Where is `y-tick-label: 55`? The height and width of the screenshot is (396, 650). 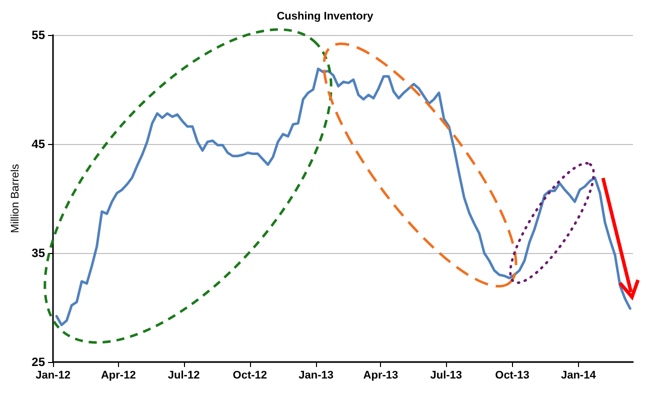
y-tick-label: 55 is located at coordinates (39, 35).